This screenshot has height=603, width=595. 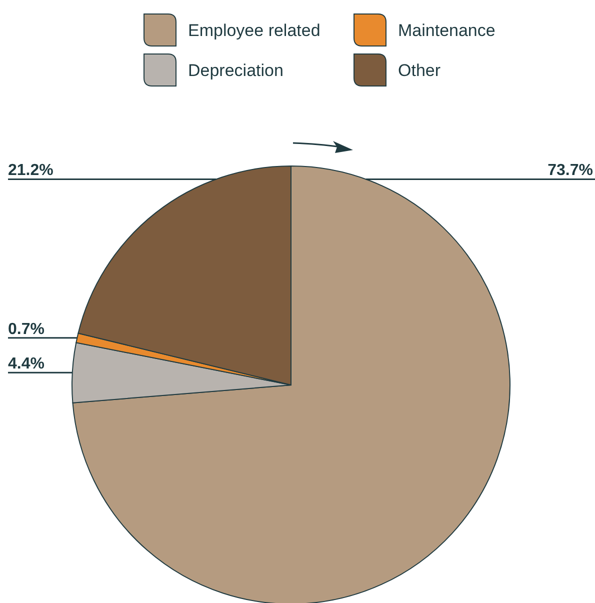 I want to click on data-label: 4.4%, so click(x=26, y=364).